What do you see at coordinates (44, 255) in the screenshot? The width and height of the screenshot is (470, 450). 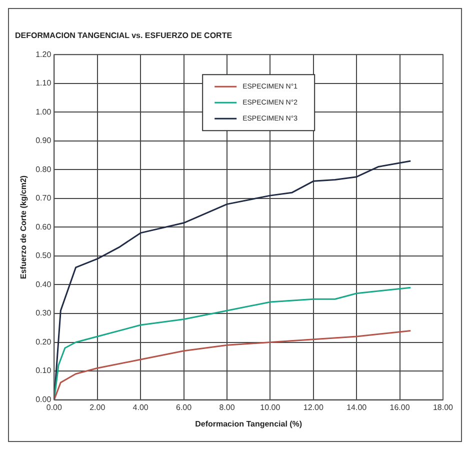 I see `y-tick-label: 0.50` at bounding box center [44, 255].